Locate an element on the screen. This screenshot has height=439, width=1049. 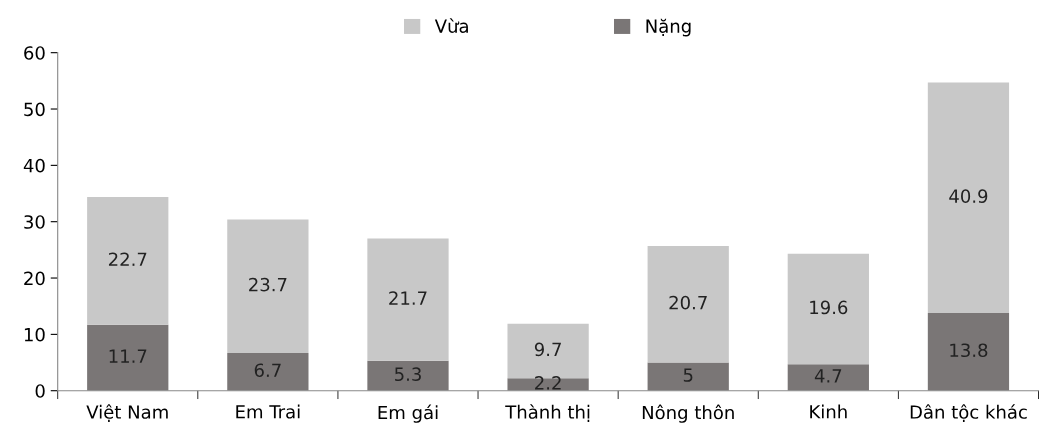
x-tick-label: Em gái is located at coordinates (408, 413).